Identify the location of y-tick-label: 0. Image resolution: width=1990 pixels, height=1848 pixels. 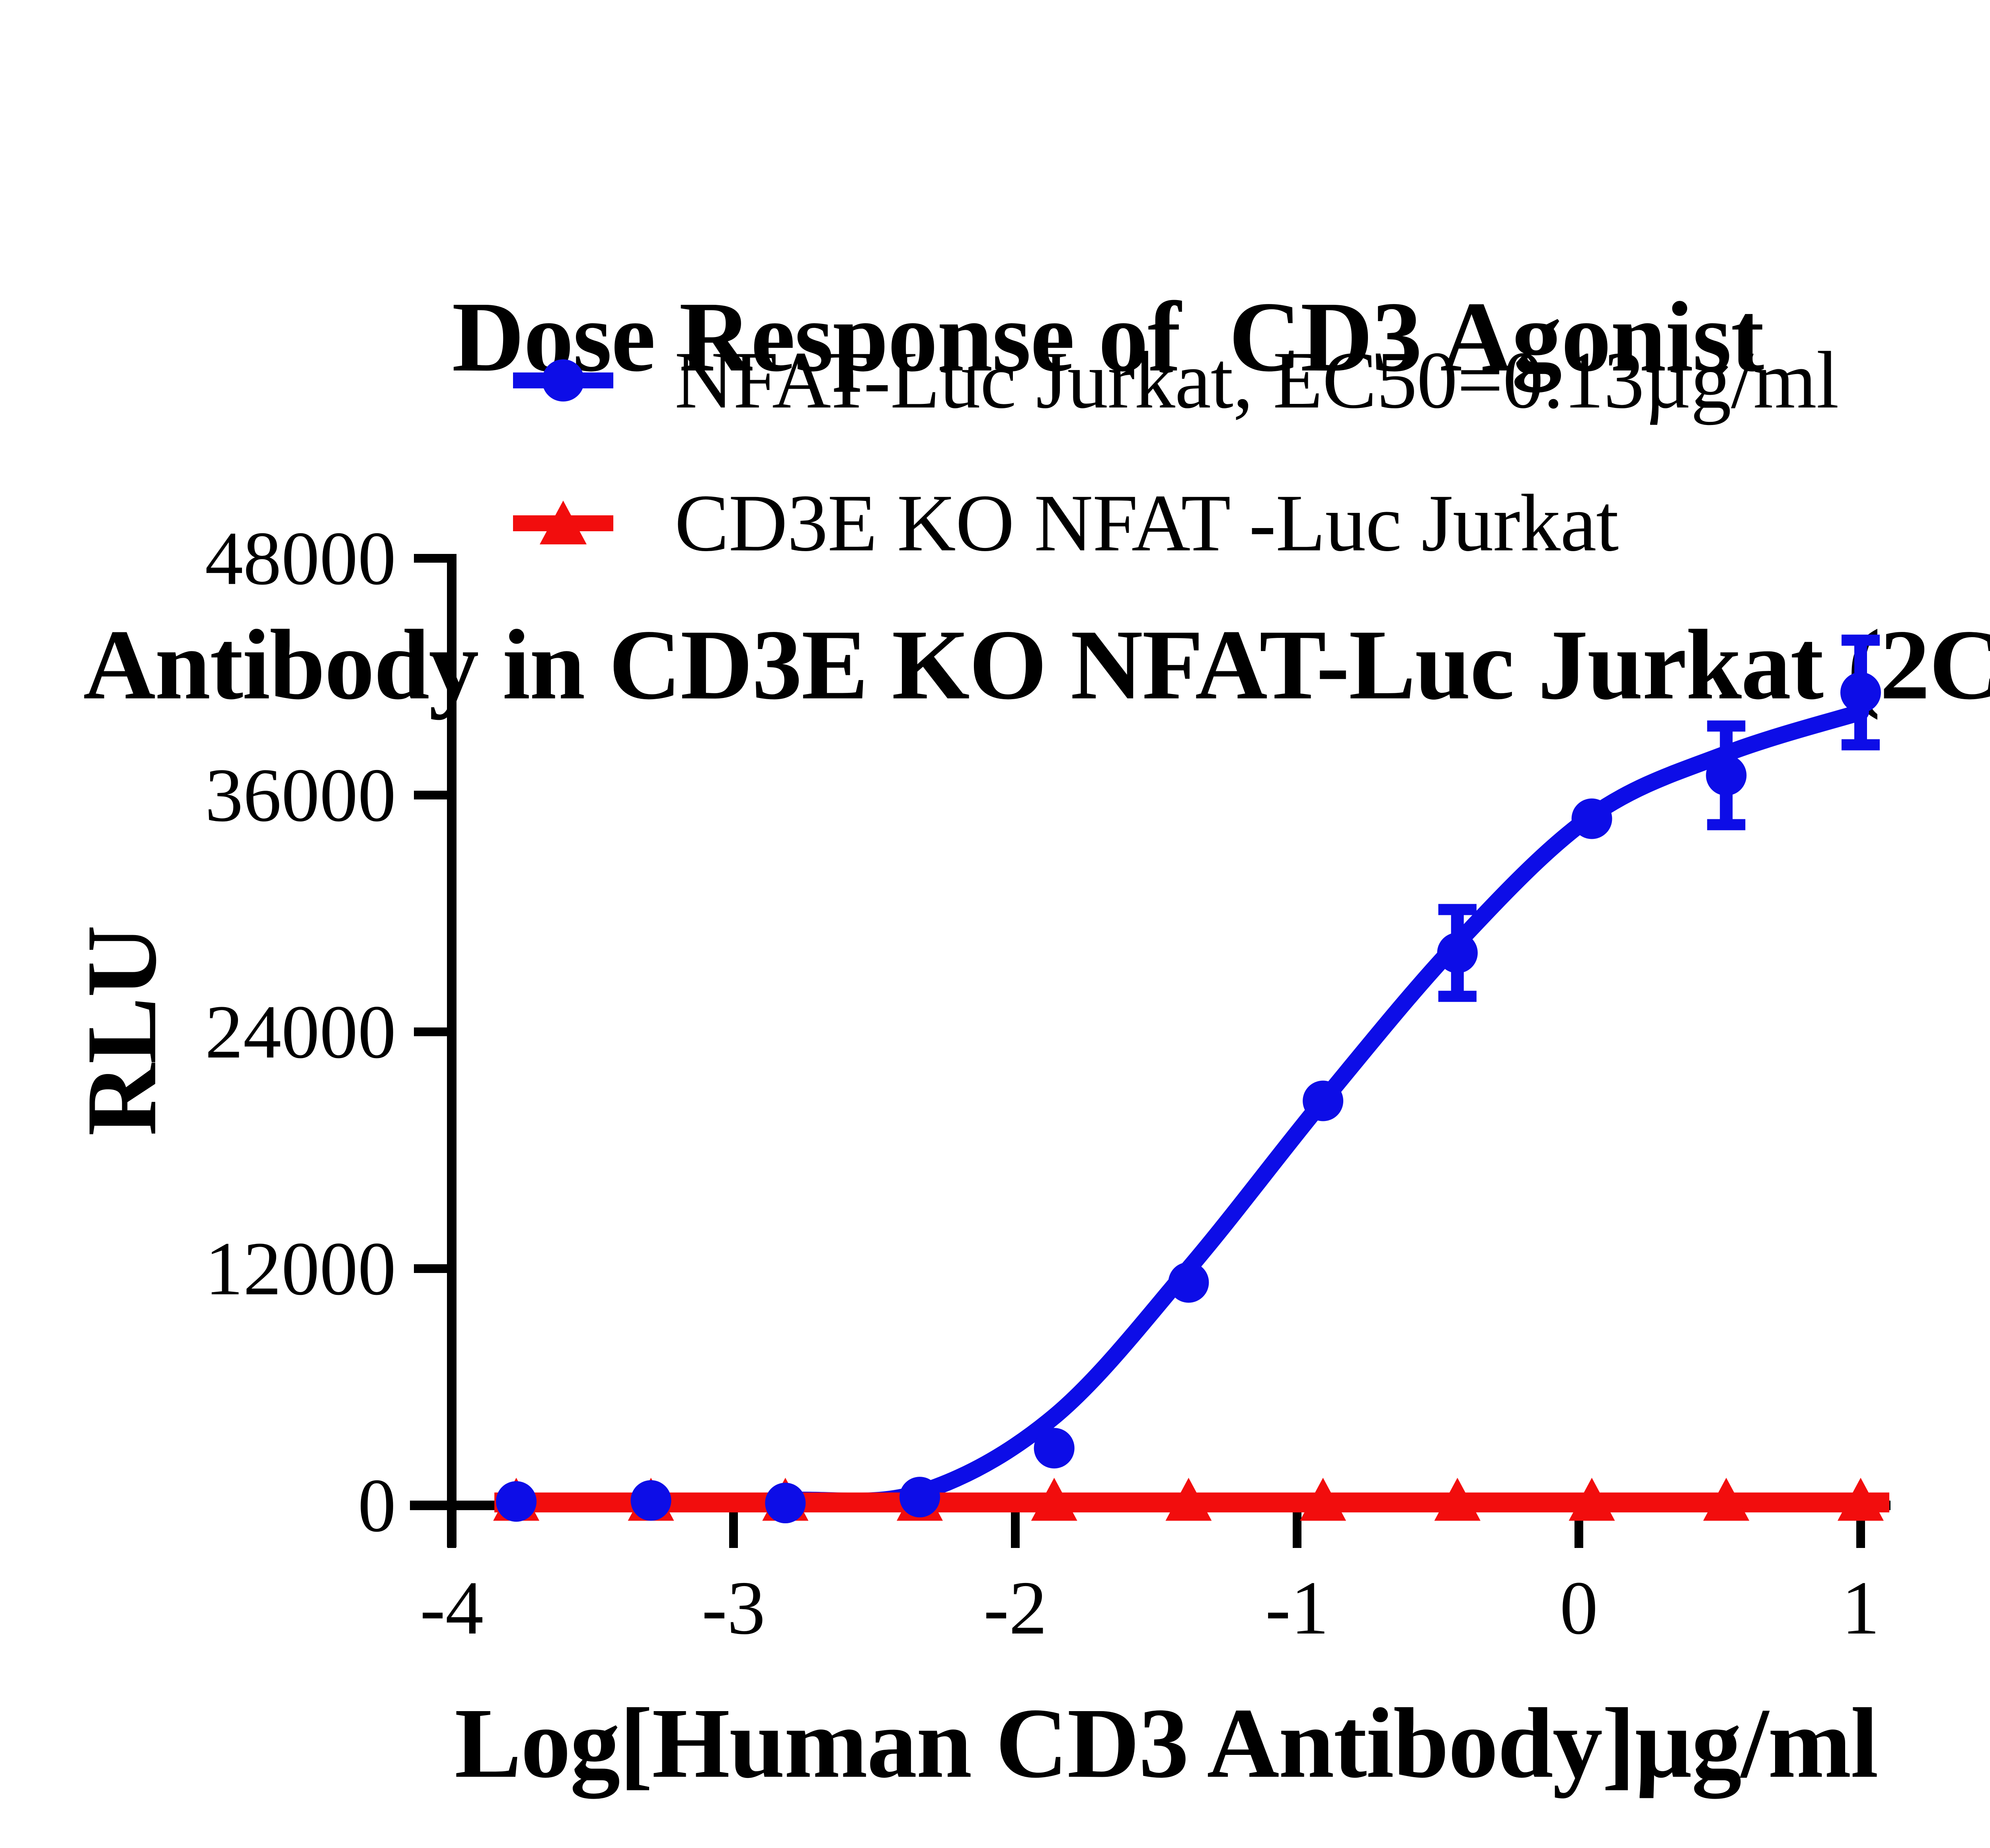
(377, 1506).